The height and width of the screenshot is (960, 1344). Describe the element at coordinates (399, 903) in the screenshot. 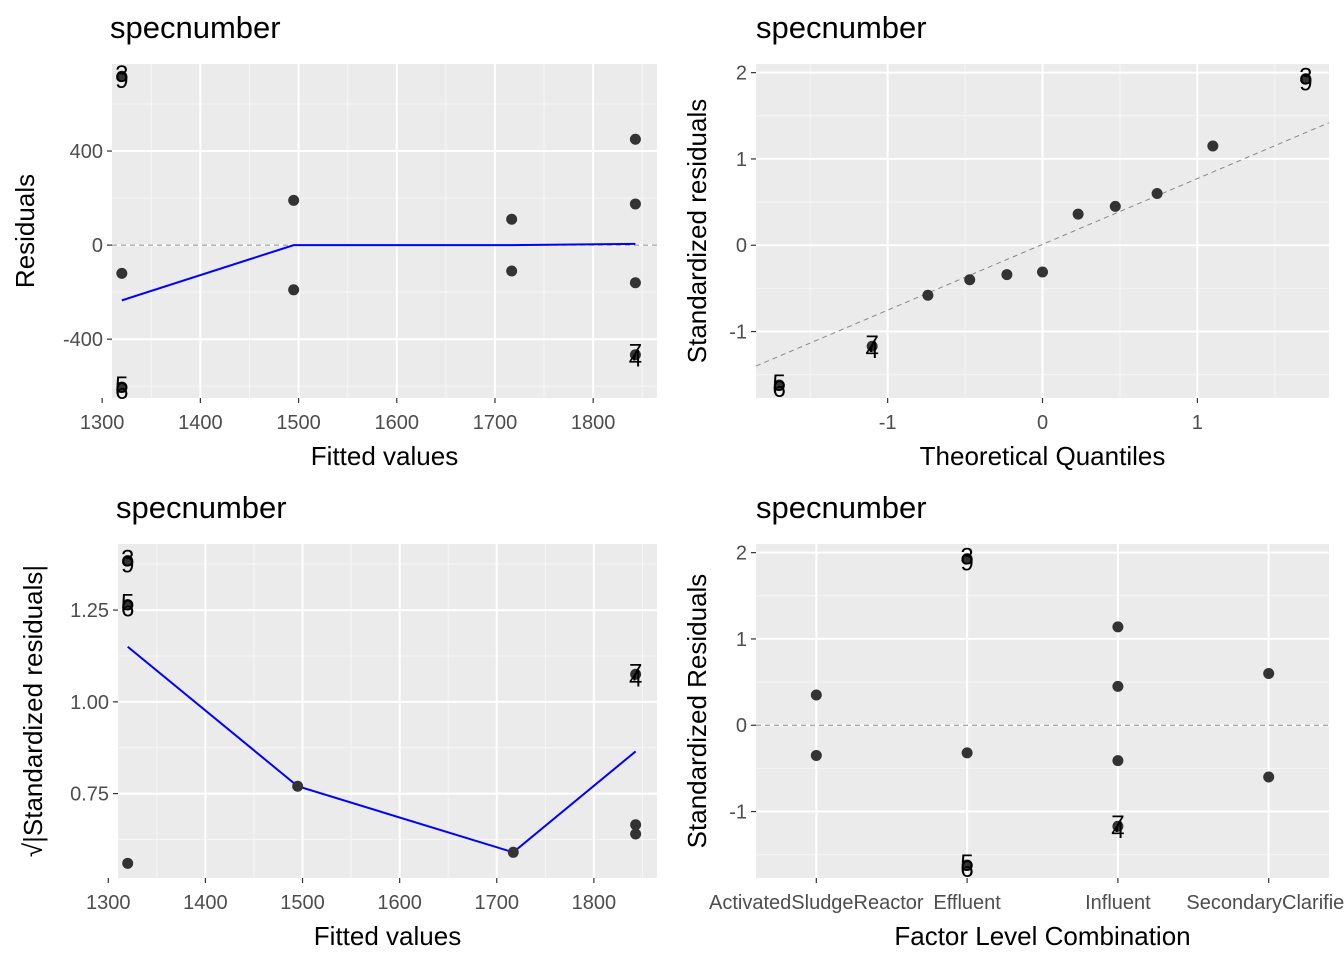

I see `x-tick-label: 1600` at that location.